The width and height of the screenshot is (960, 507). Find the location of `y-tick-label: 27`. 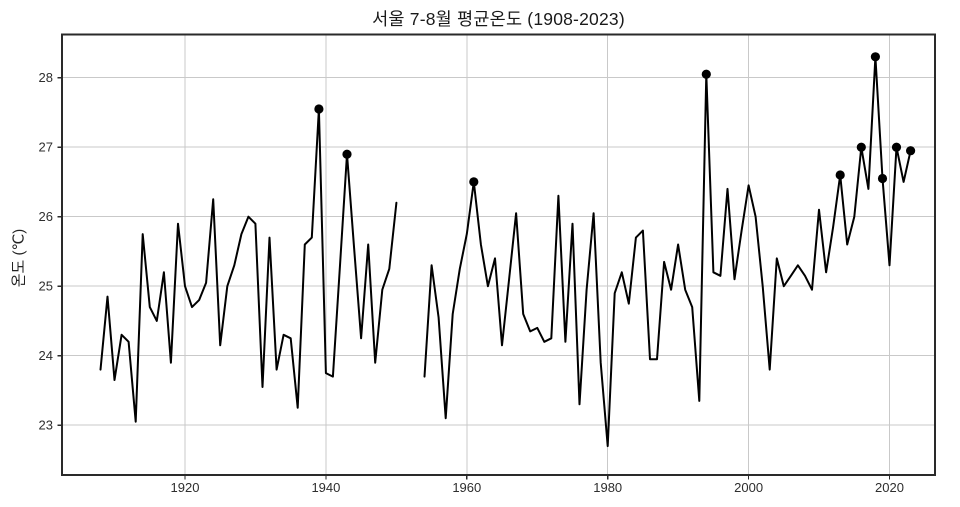

y-tick-label: 27 is located at coordinates (46, 147).